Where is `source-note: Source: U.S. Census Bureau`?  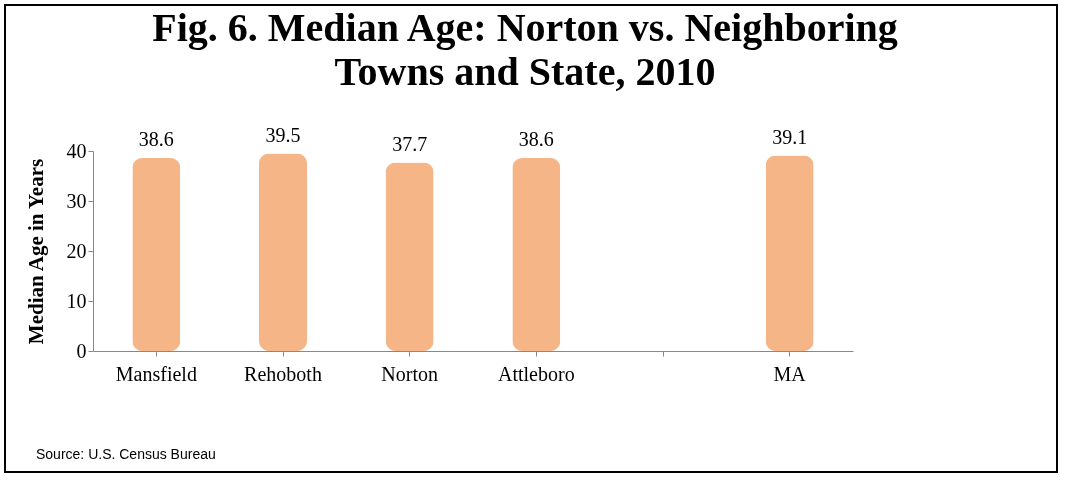 source-note: Source: U.S. Census Bureau is located at coordinates (126, 454).